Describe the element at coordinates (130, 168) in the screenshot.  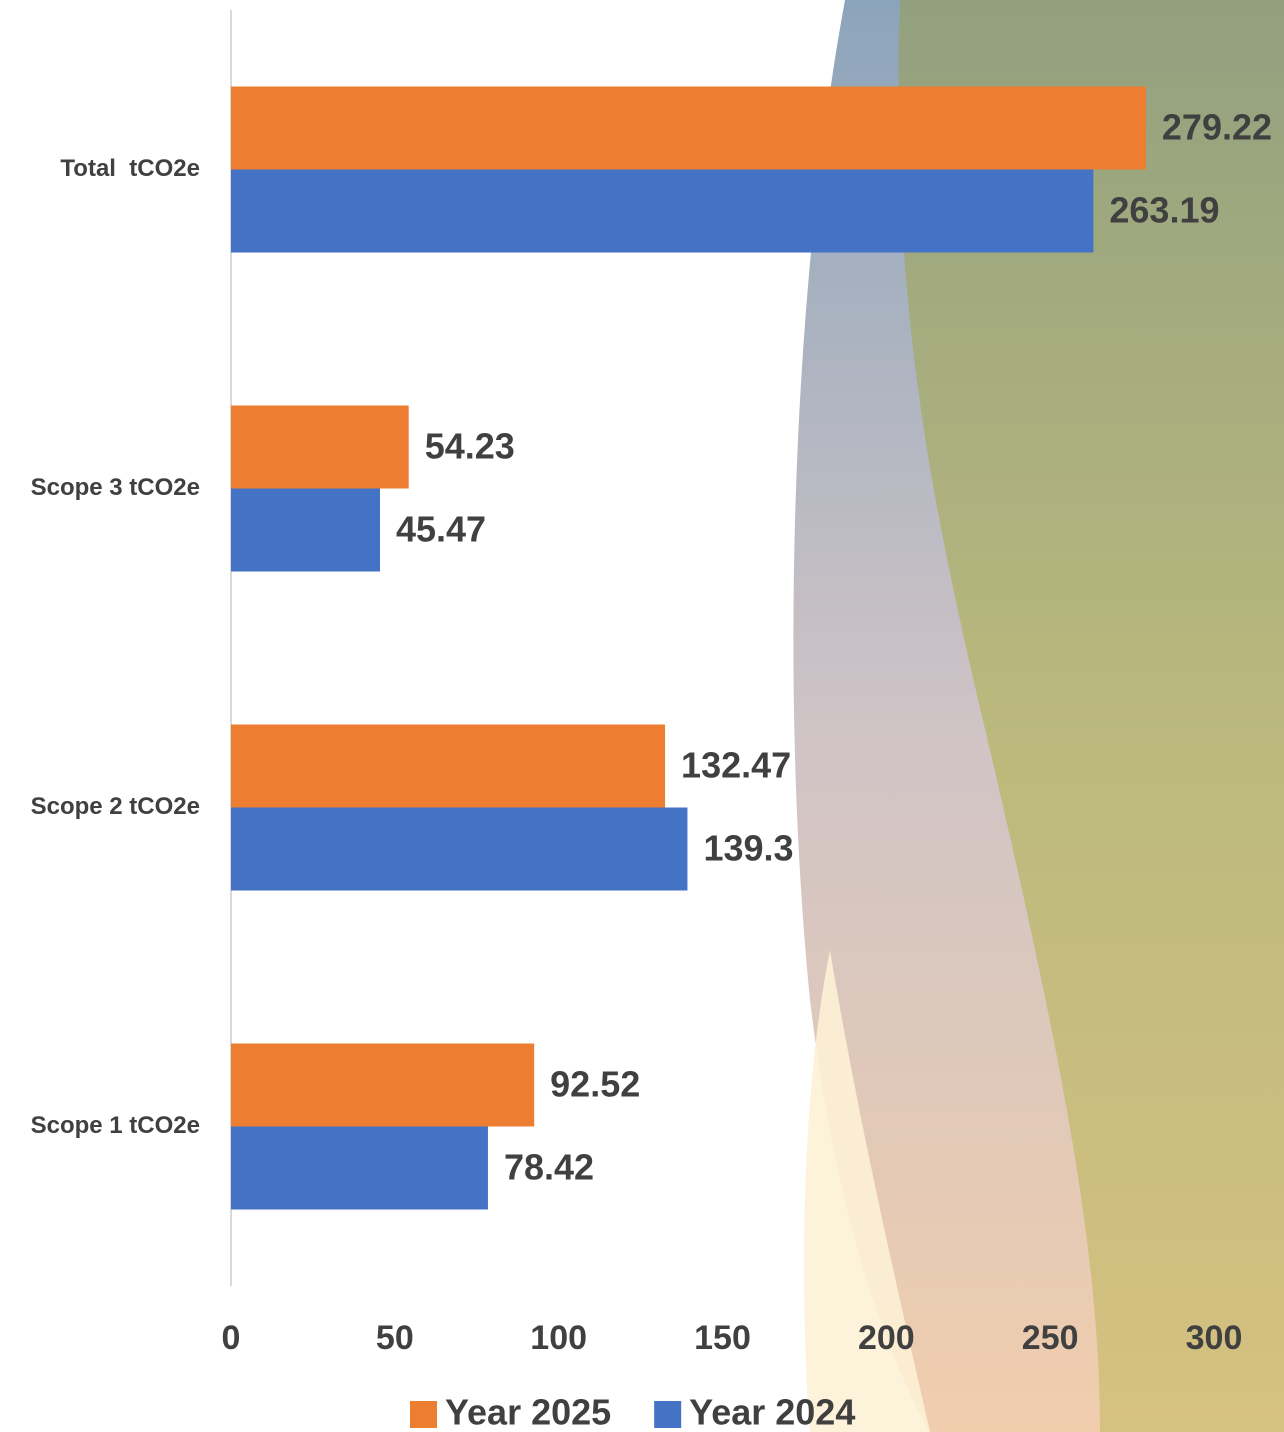
I see `y-tick-label: Total tCO2e` at that location.